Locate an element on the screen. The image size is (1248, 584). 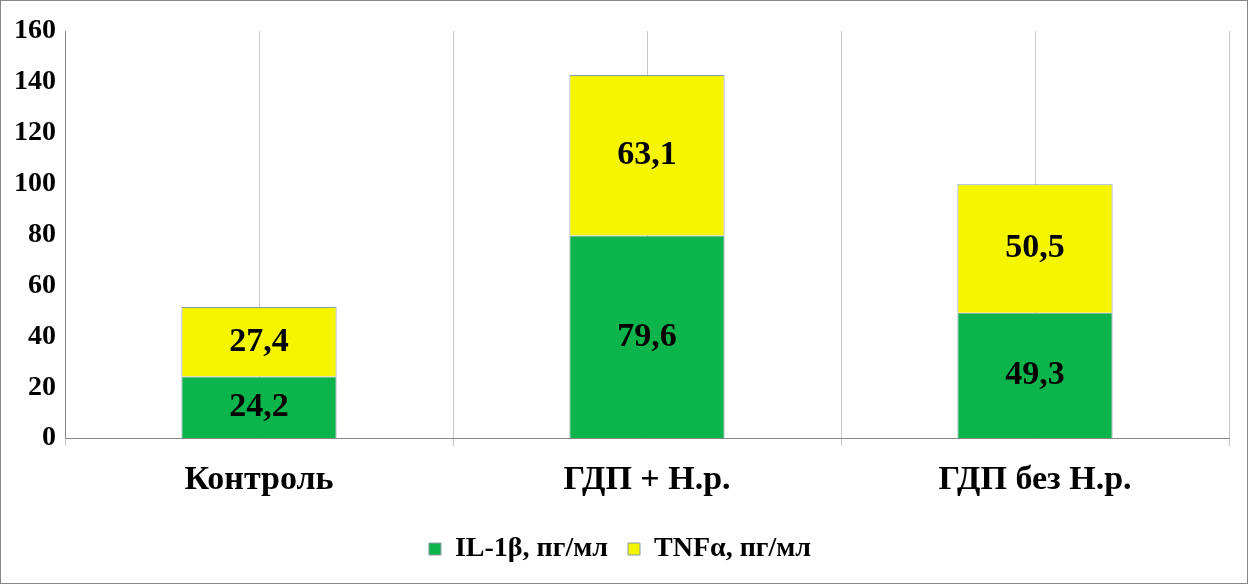
y-tick-label: 160 is located at coordinates (35, 29).